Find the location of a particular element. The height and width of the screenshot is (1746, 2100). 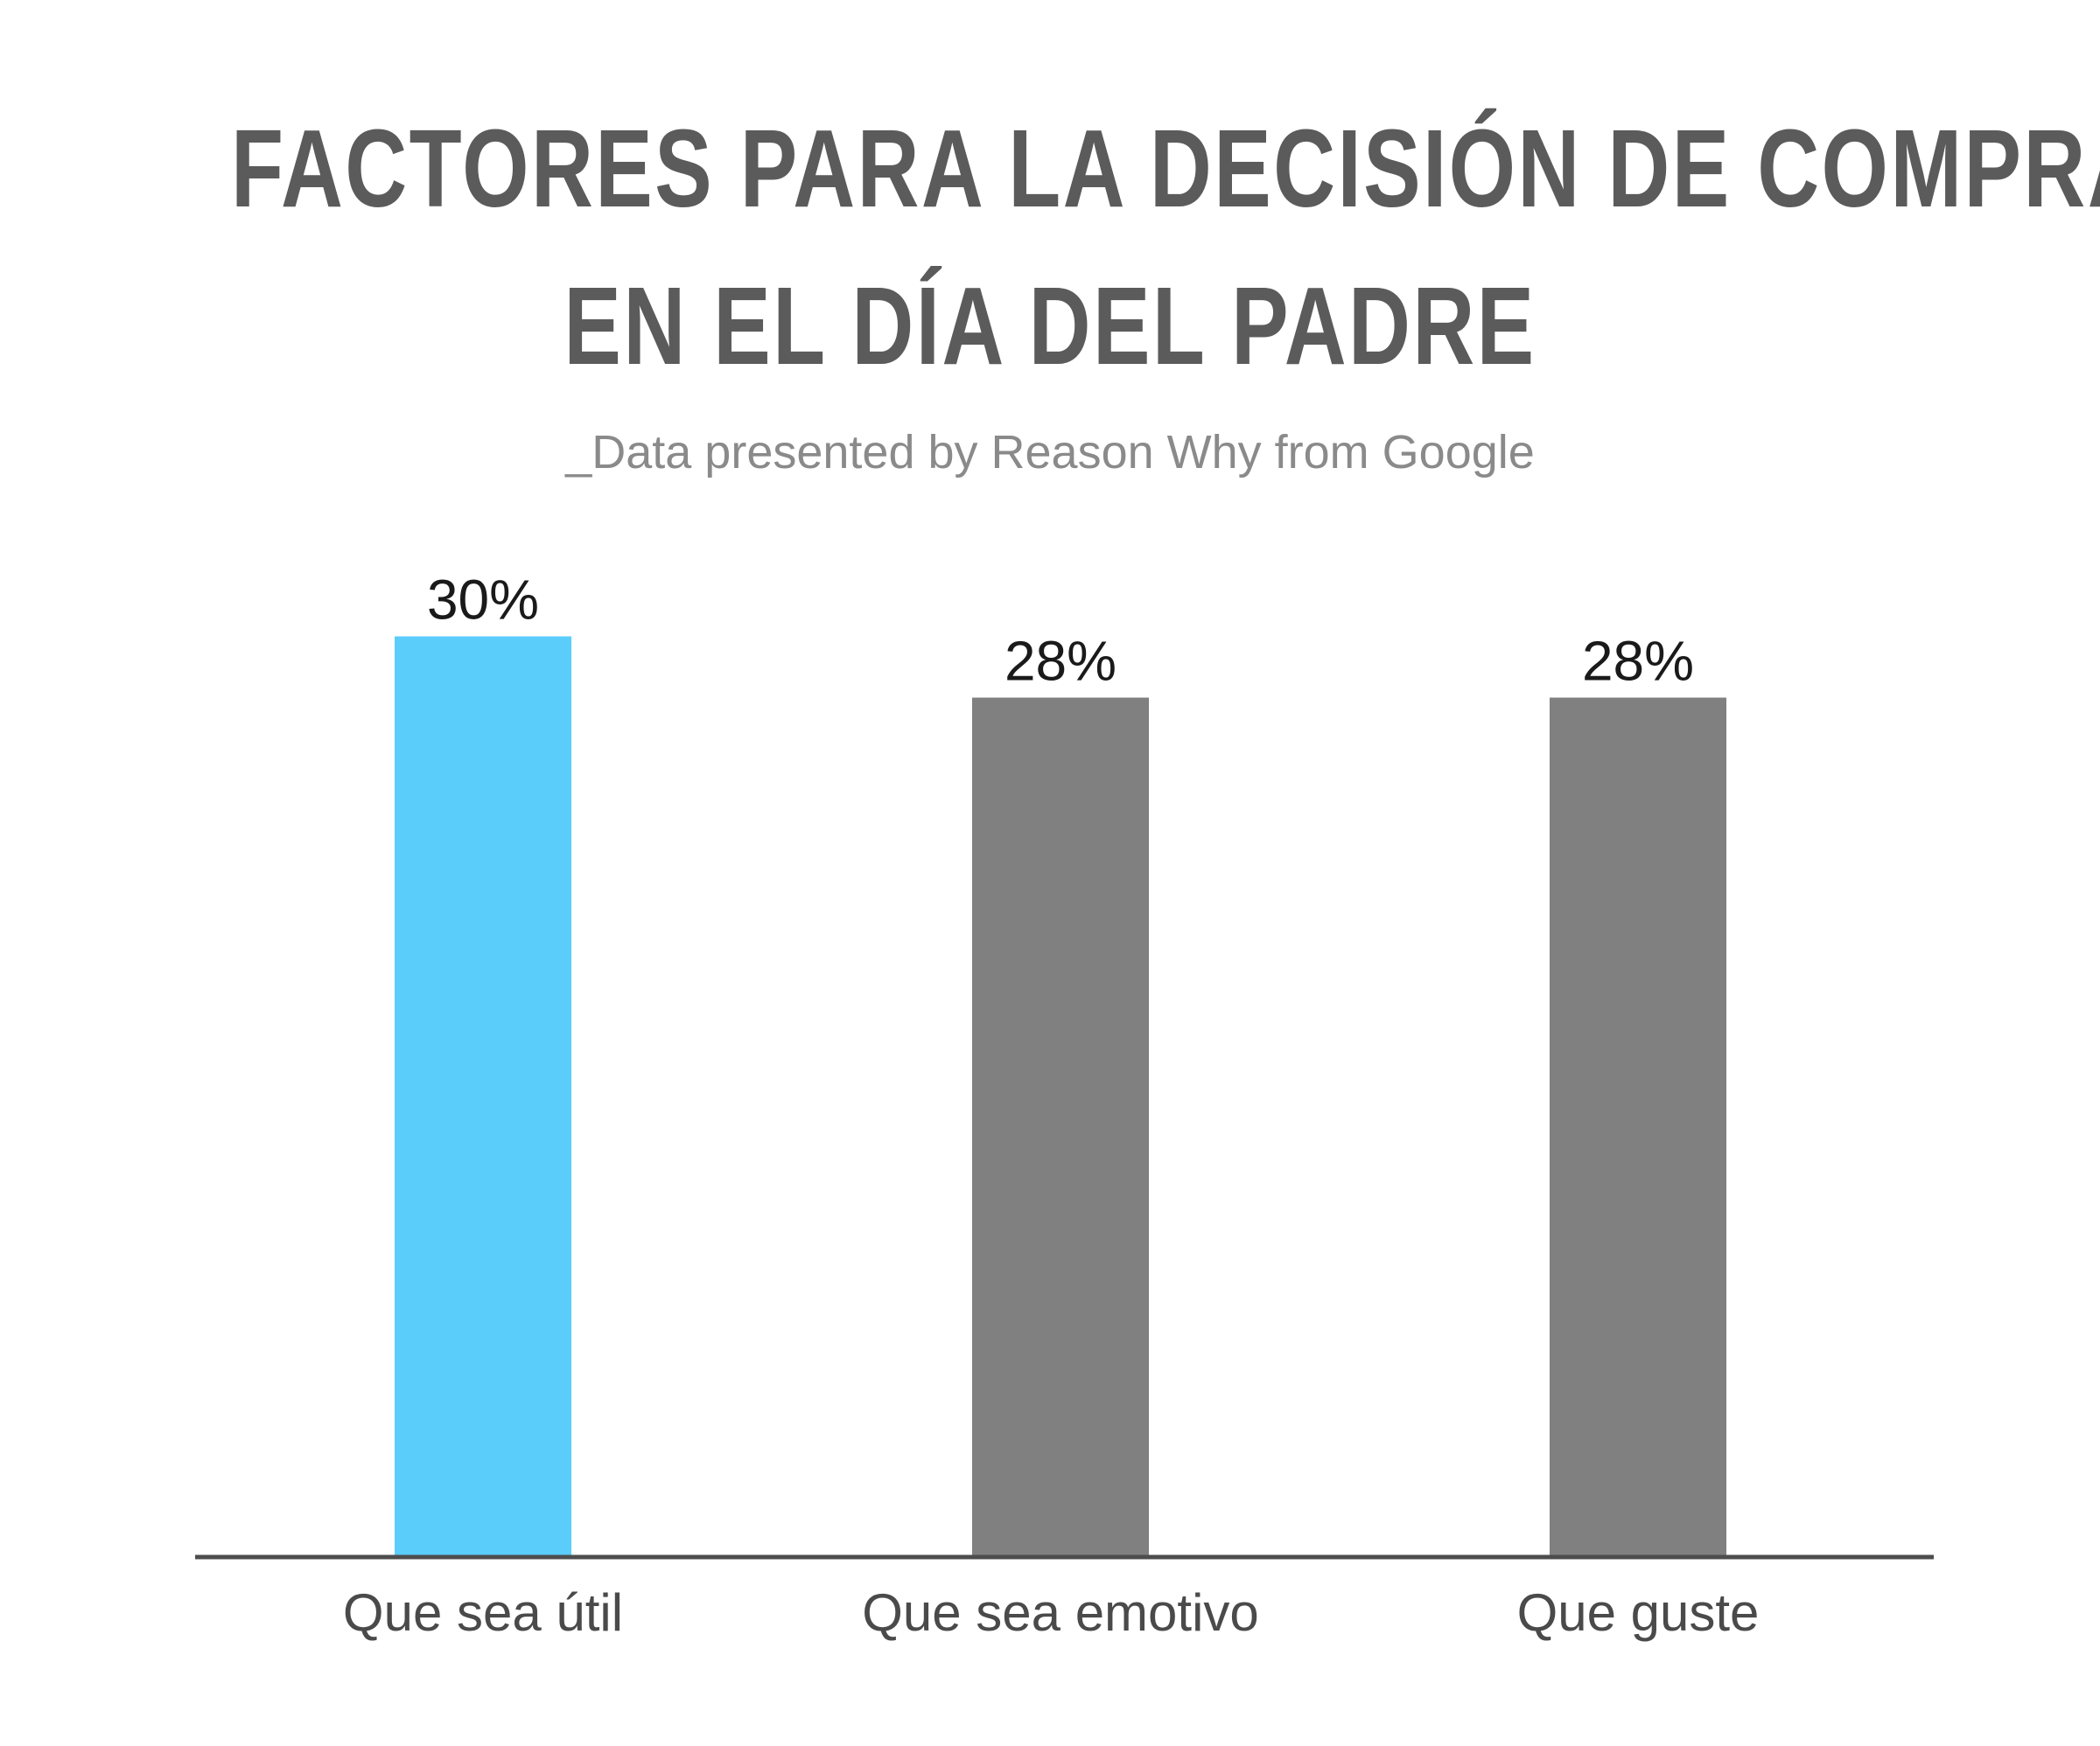

category-label-1: Que sea emotivo is located at coordinates (1060, 1612).